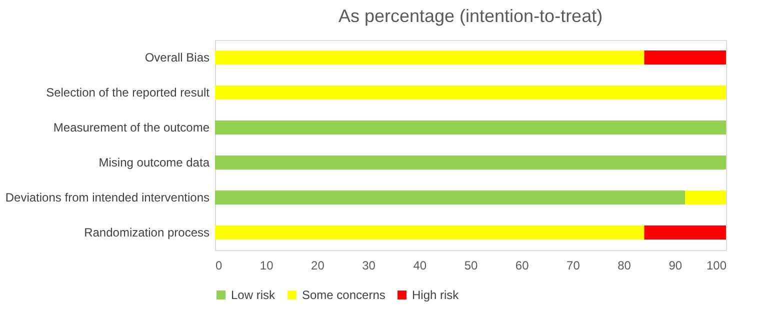 This screenshot has height=322, width=777. Describe the element at coordinates (344, 295) in the screenshot. I see `legend-label: Some concerns` at that location.